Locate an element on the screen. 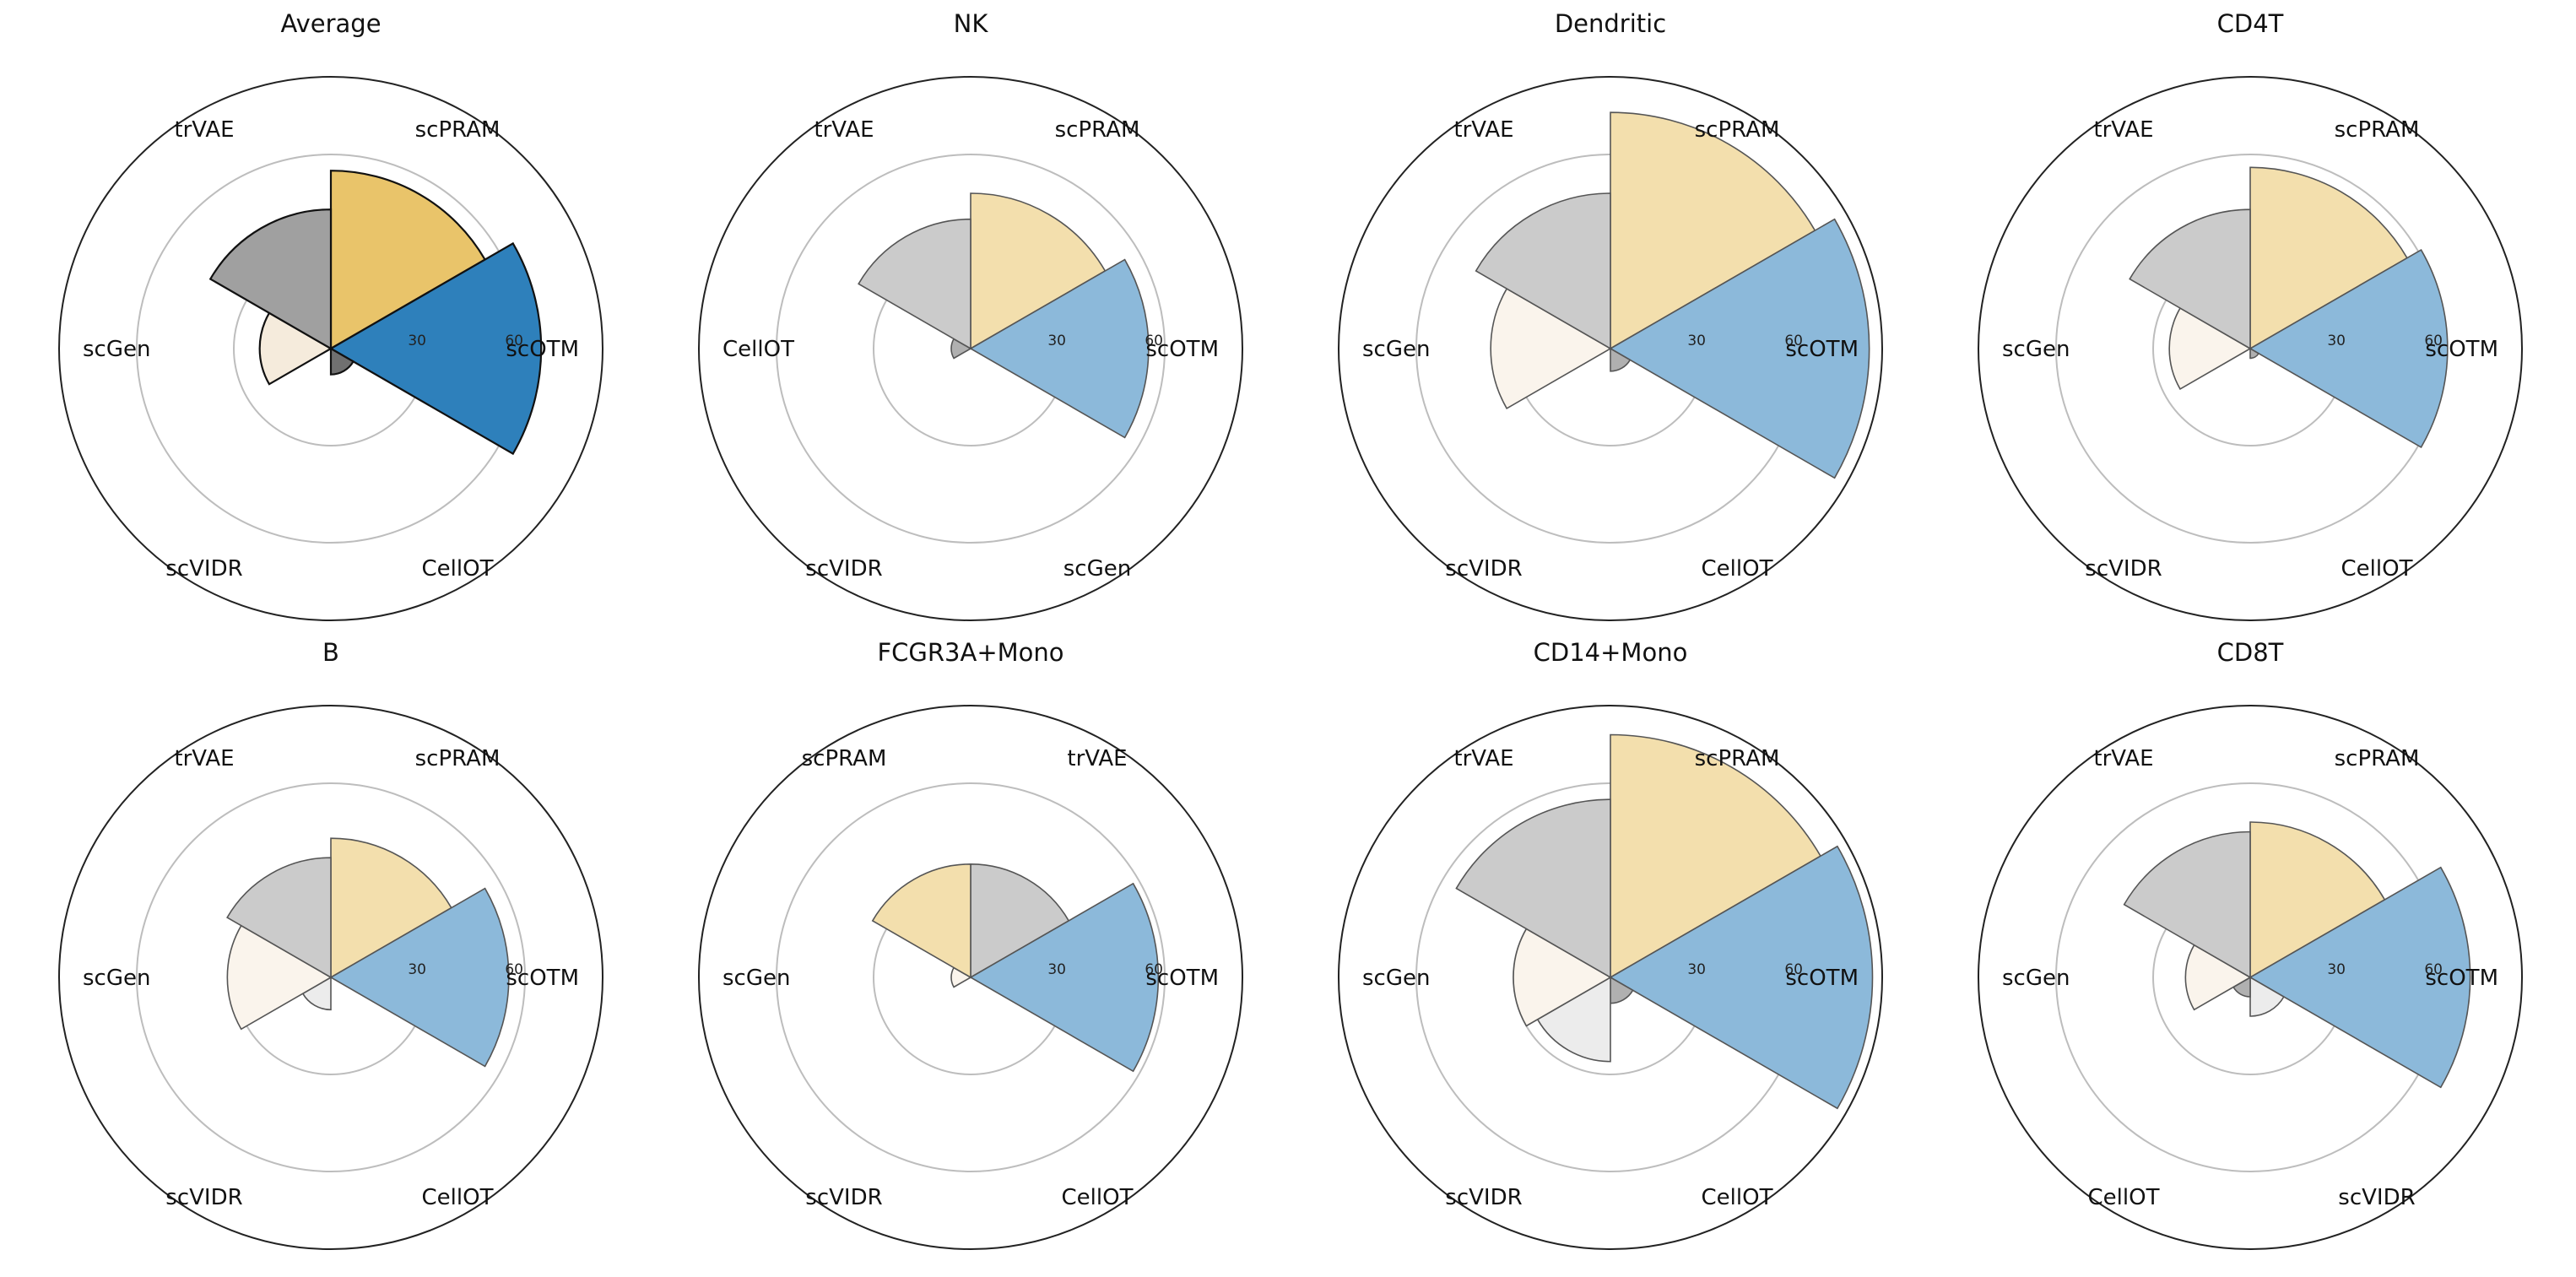  panel-title: FCGR3A+Mono is located at coordinates (970, 652).